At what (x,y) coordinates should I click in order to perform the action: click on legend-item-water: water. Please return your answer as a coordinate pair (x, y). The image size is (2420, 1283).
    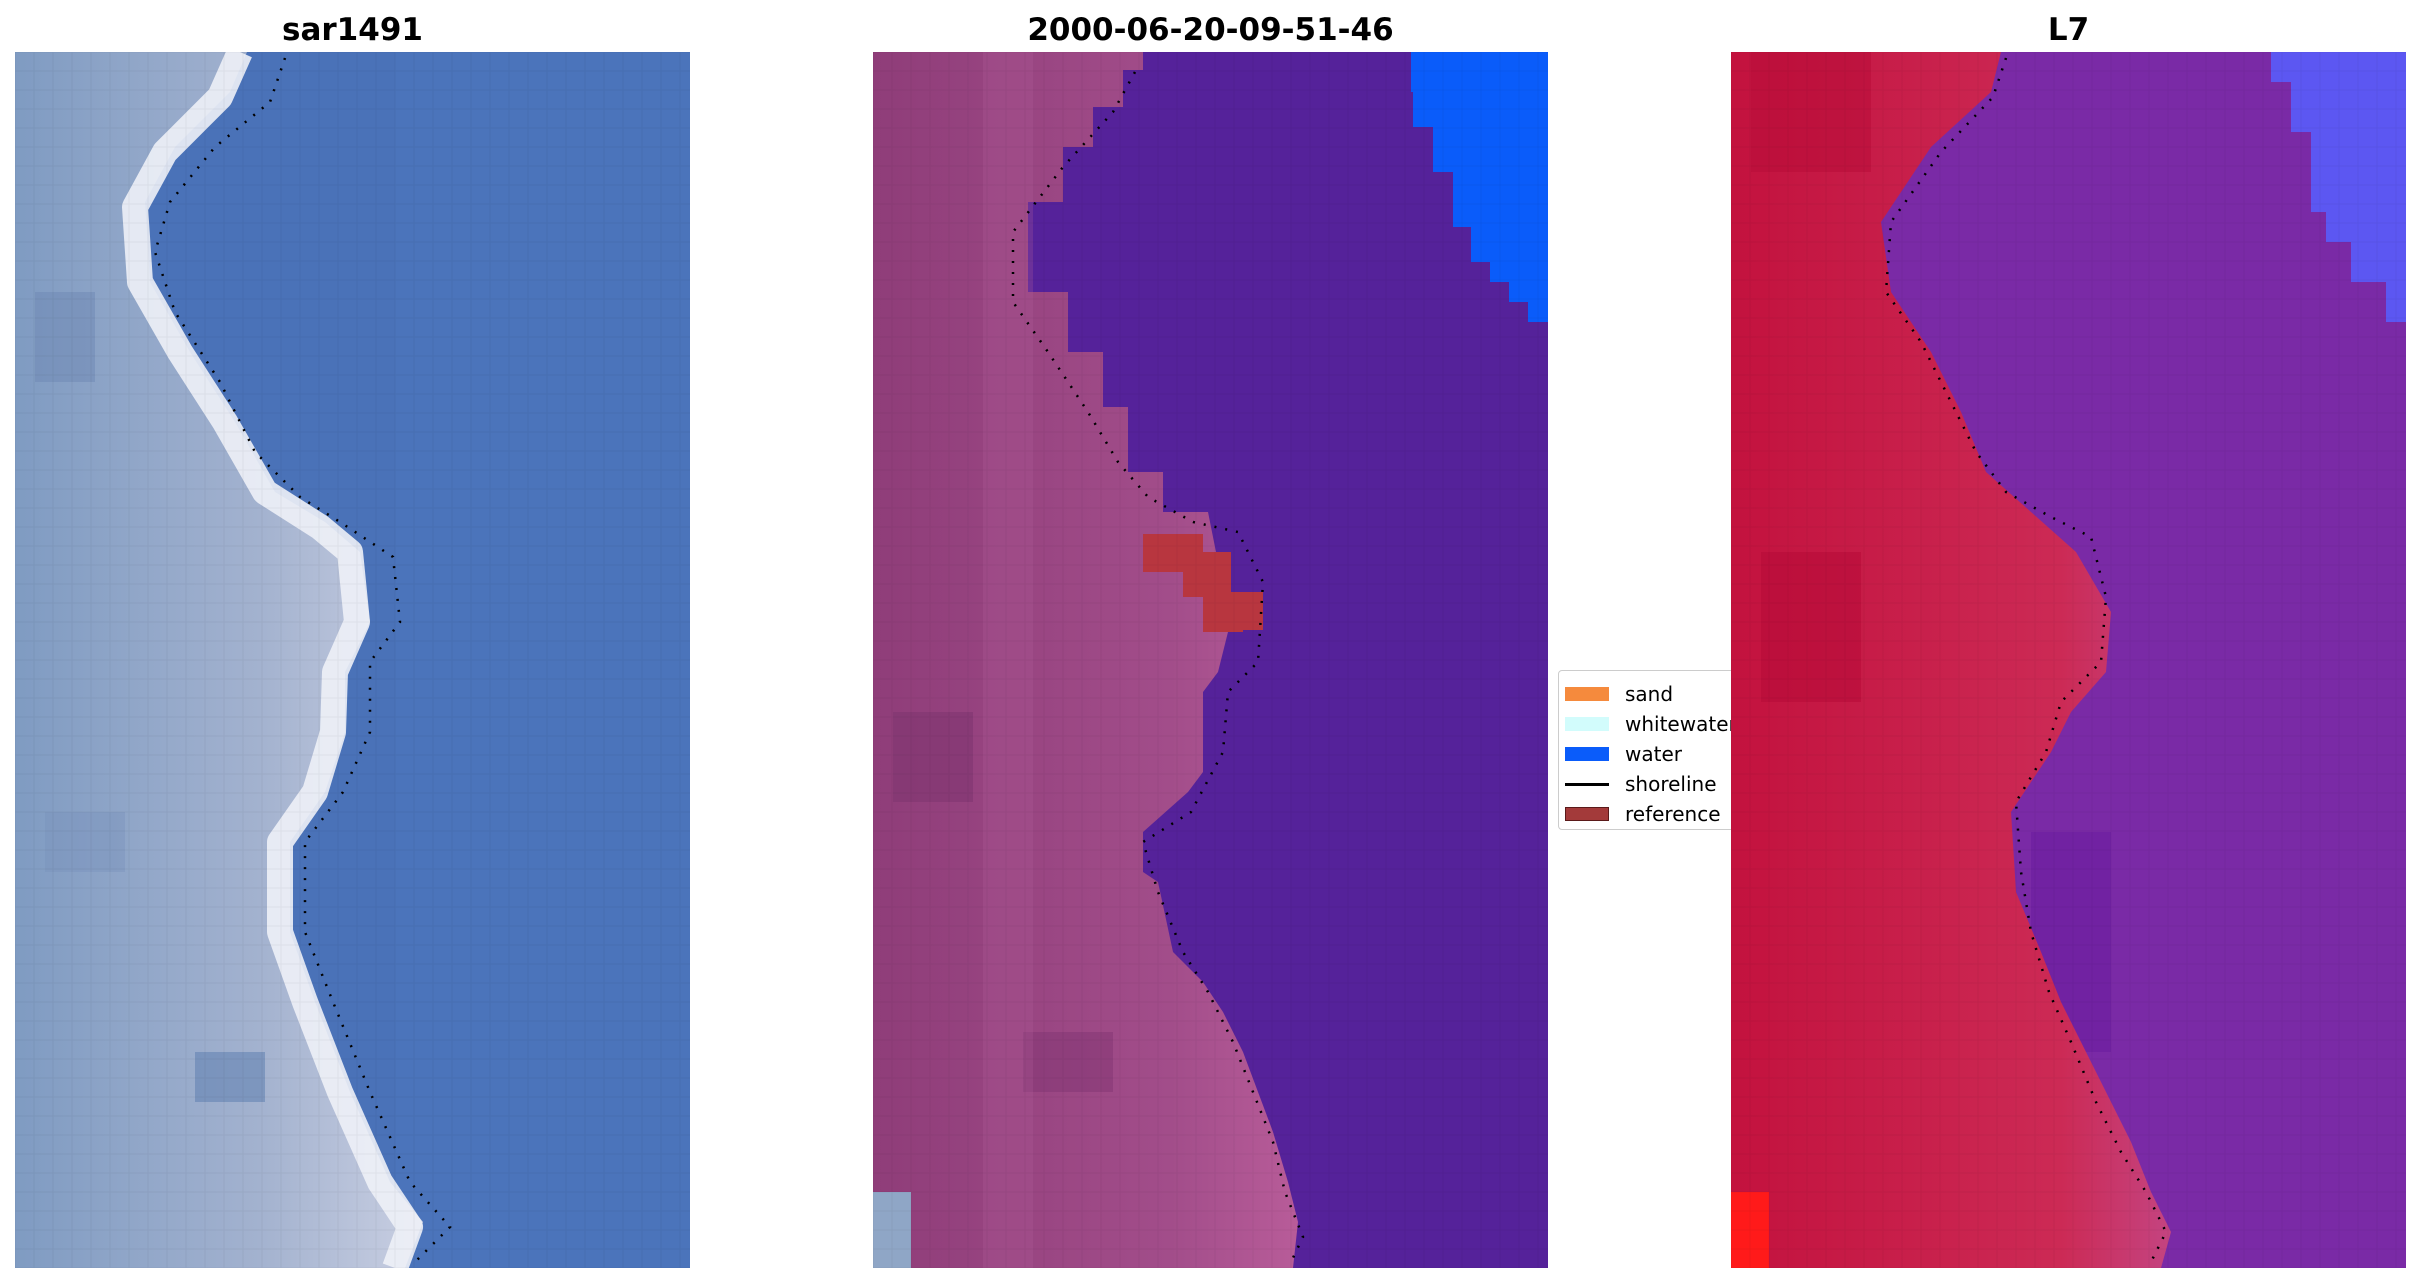
    Looking at the image, I should click on (1652, 754).